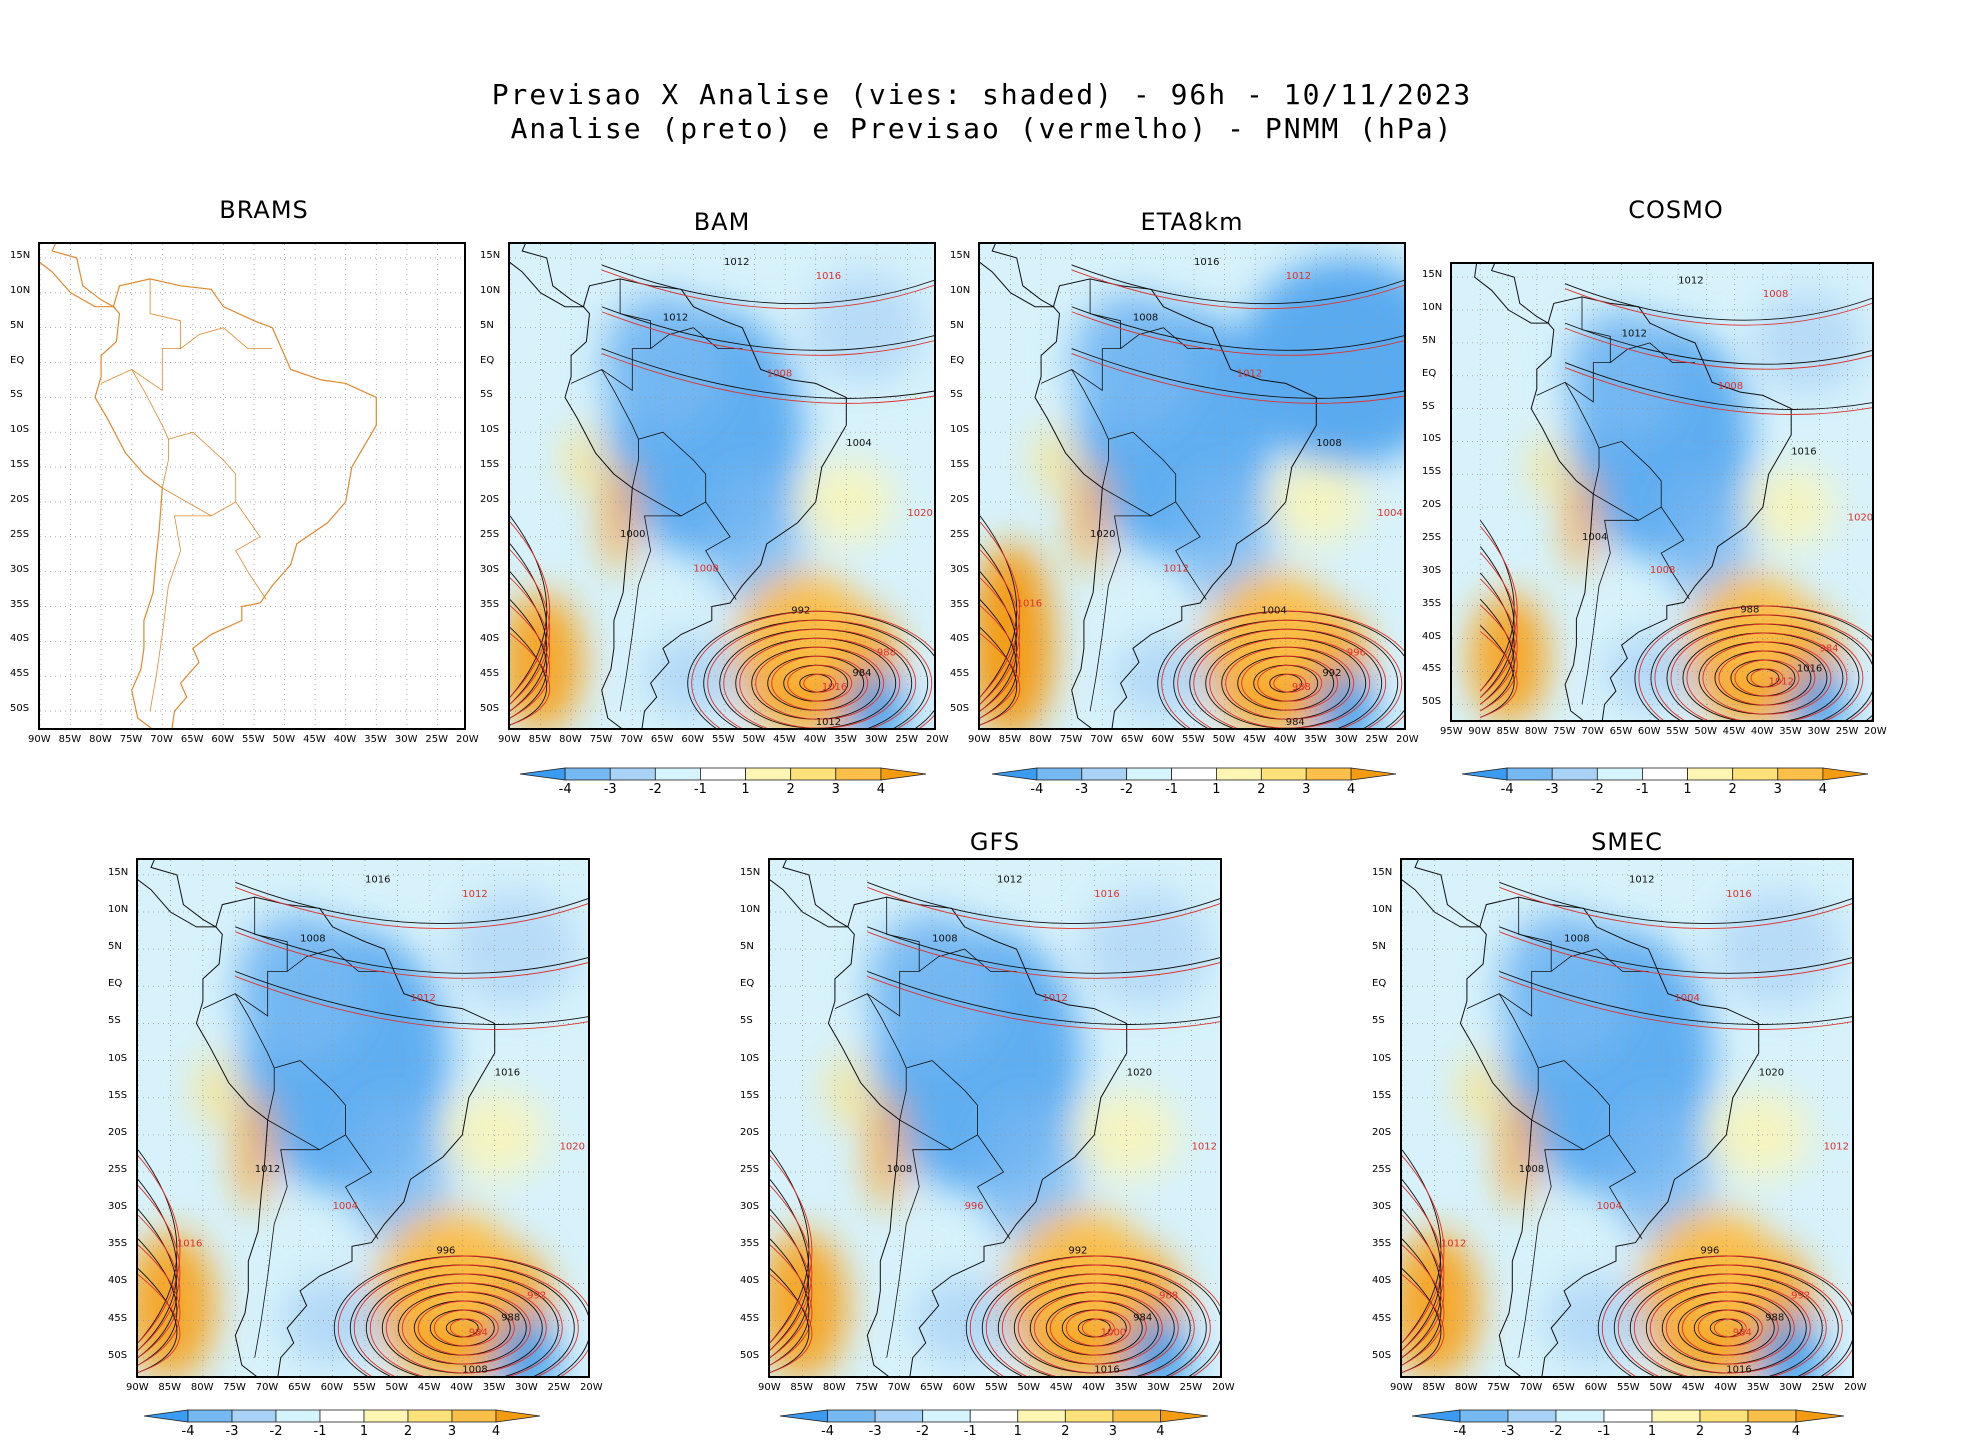  I want to click on lat-tick-label: 20S, so click(490, 499).